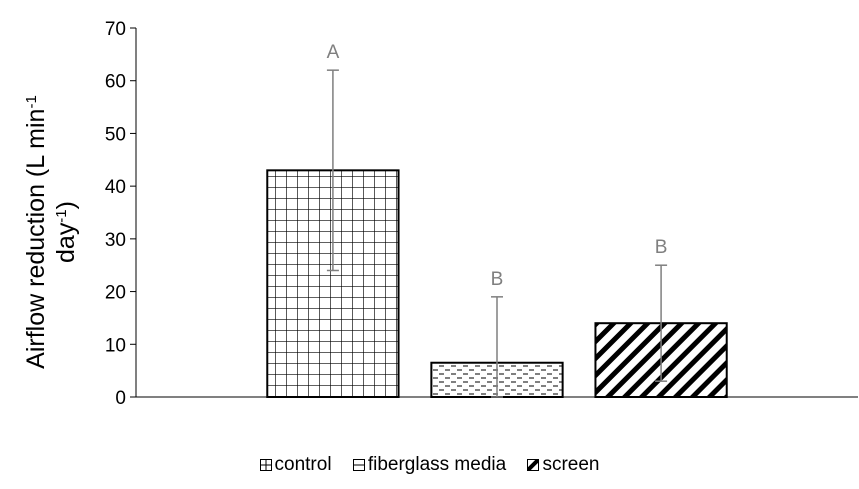 Image resolution: width=859 pixels, height=489 pixels. Describe the element at coordinates (66, 232) in the screenshot. I see `y-axis-label-line2: day-1)` at that location.